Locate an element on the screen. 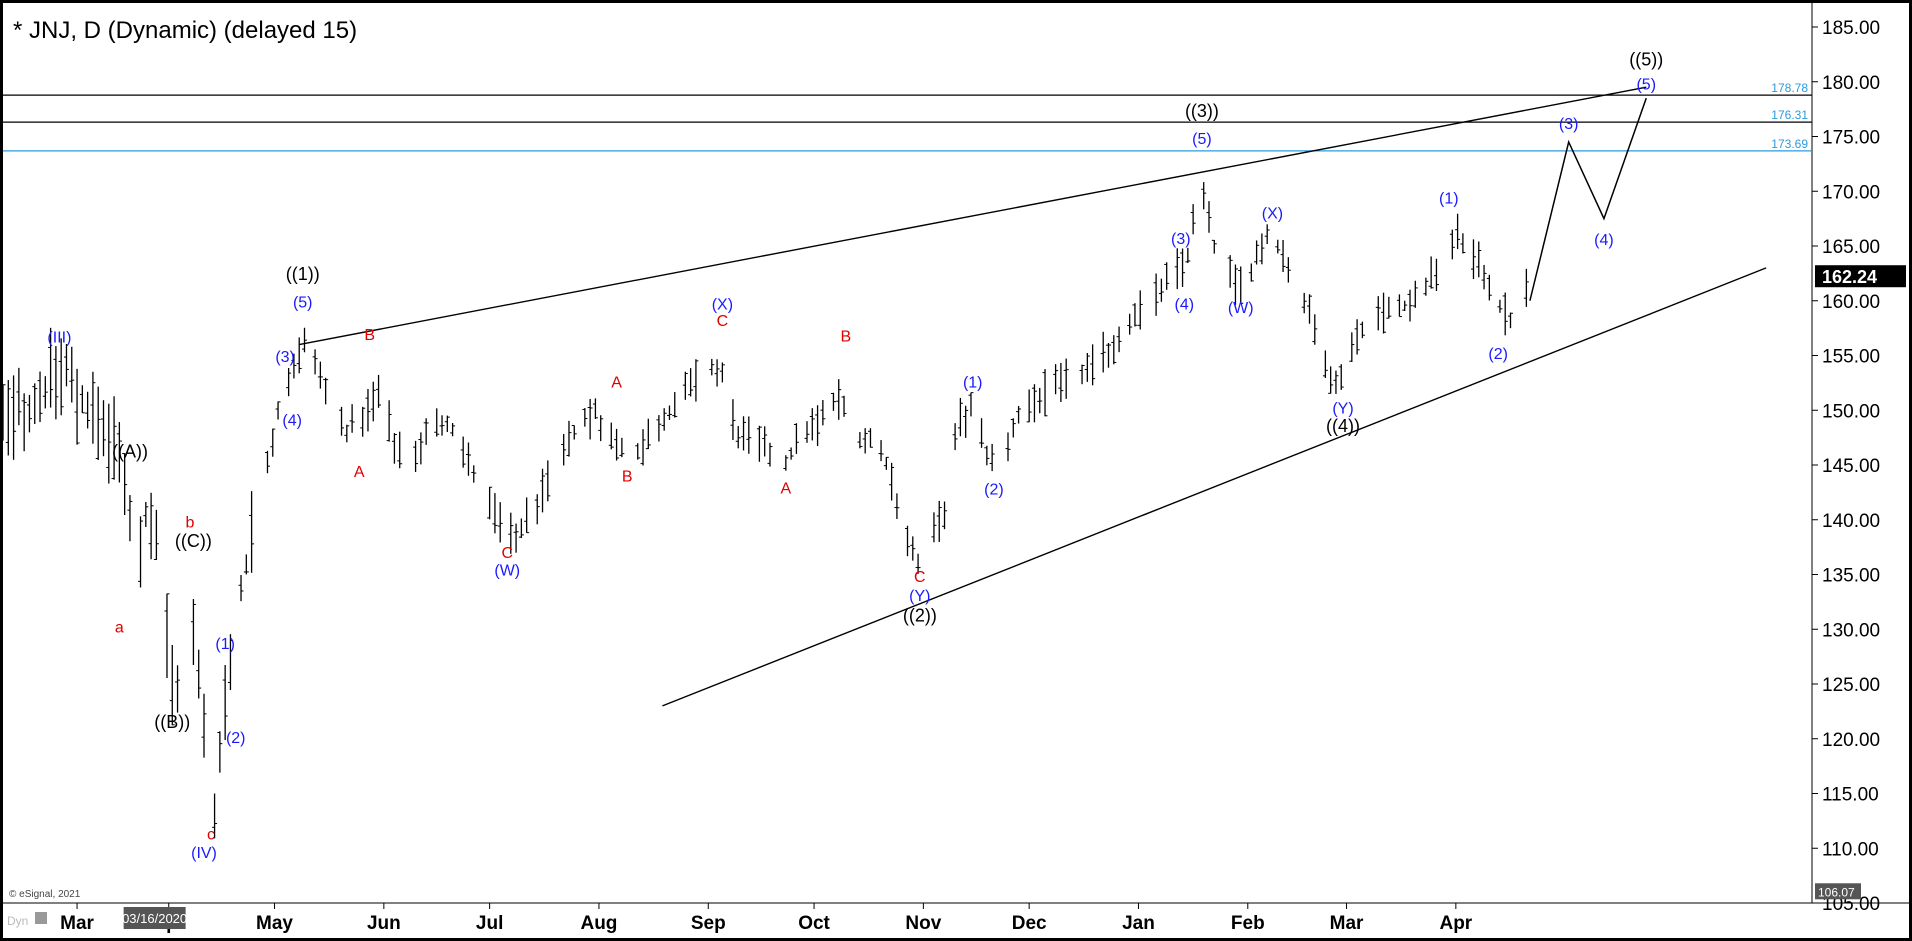  x-tick-label: Aug is located at coordinates (598, 923).